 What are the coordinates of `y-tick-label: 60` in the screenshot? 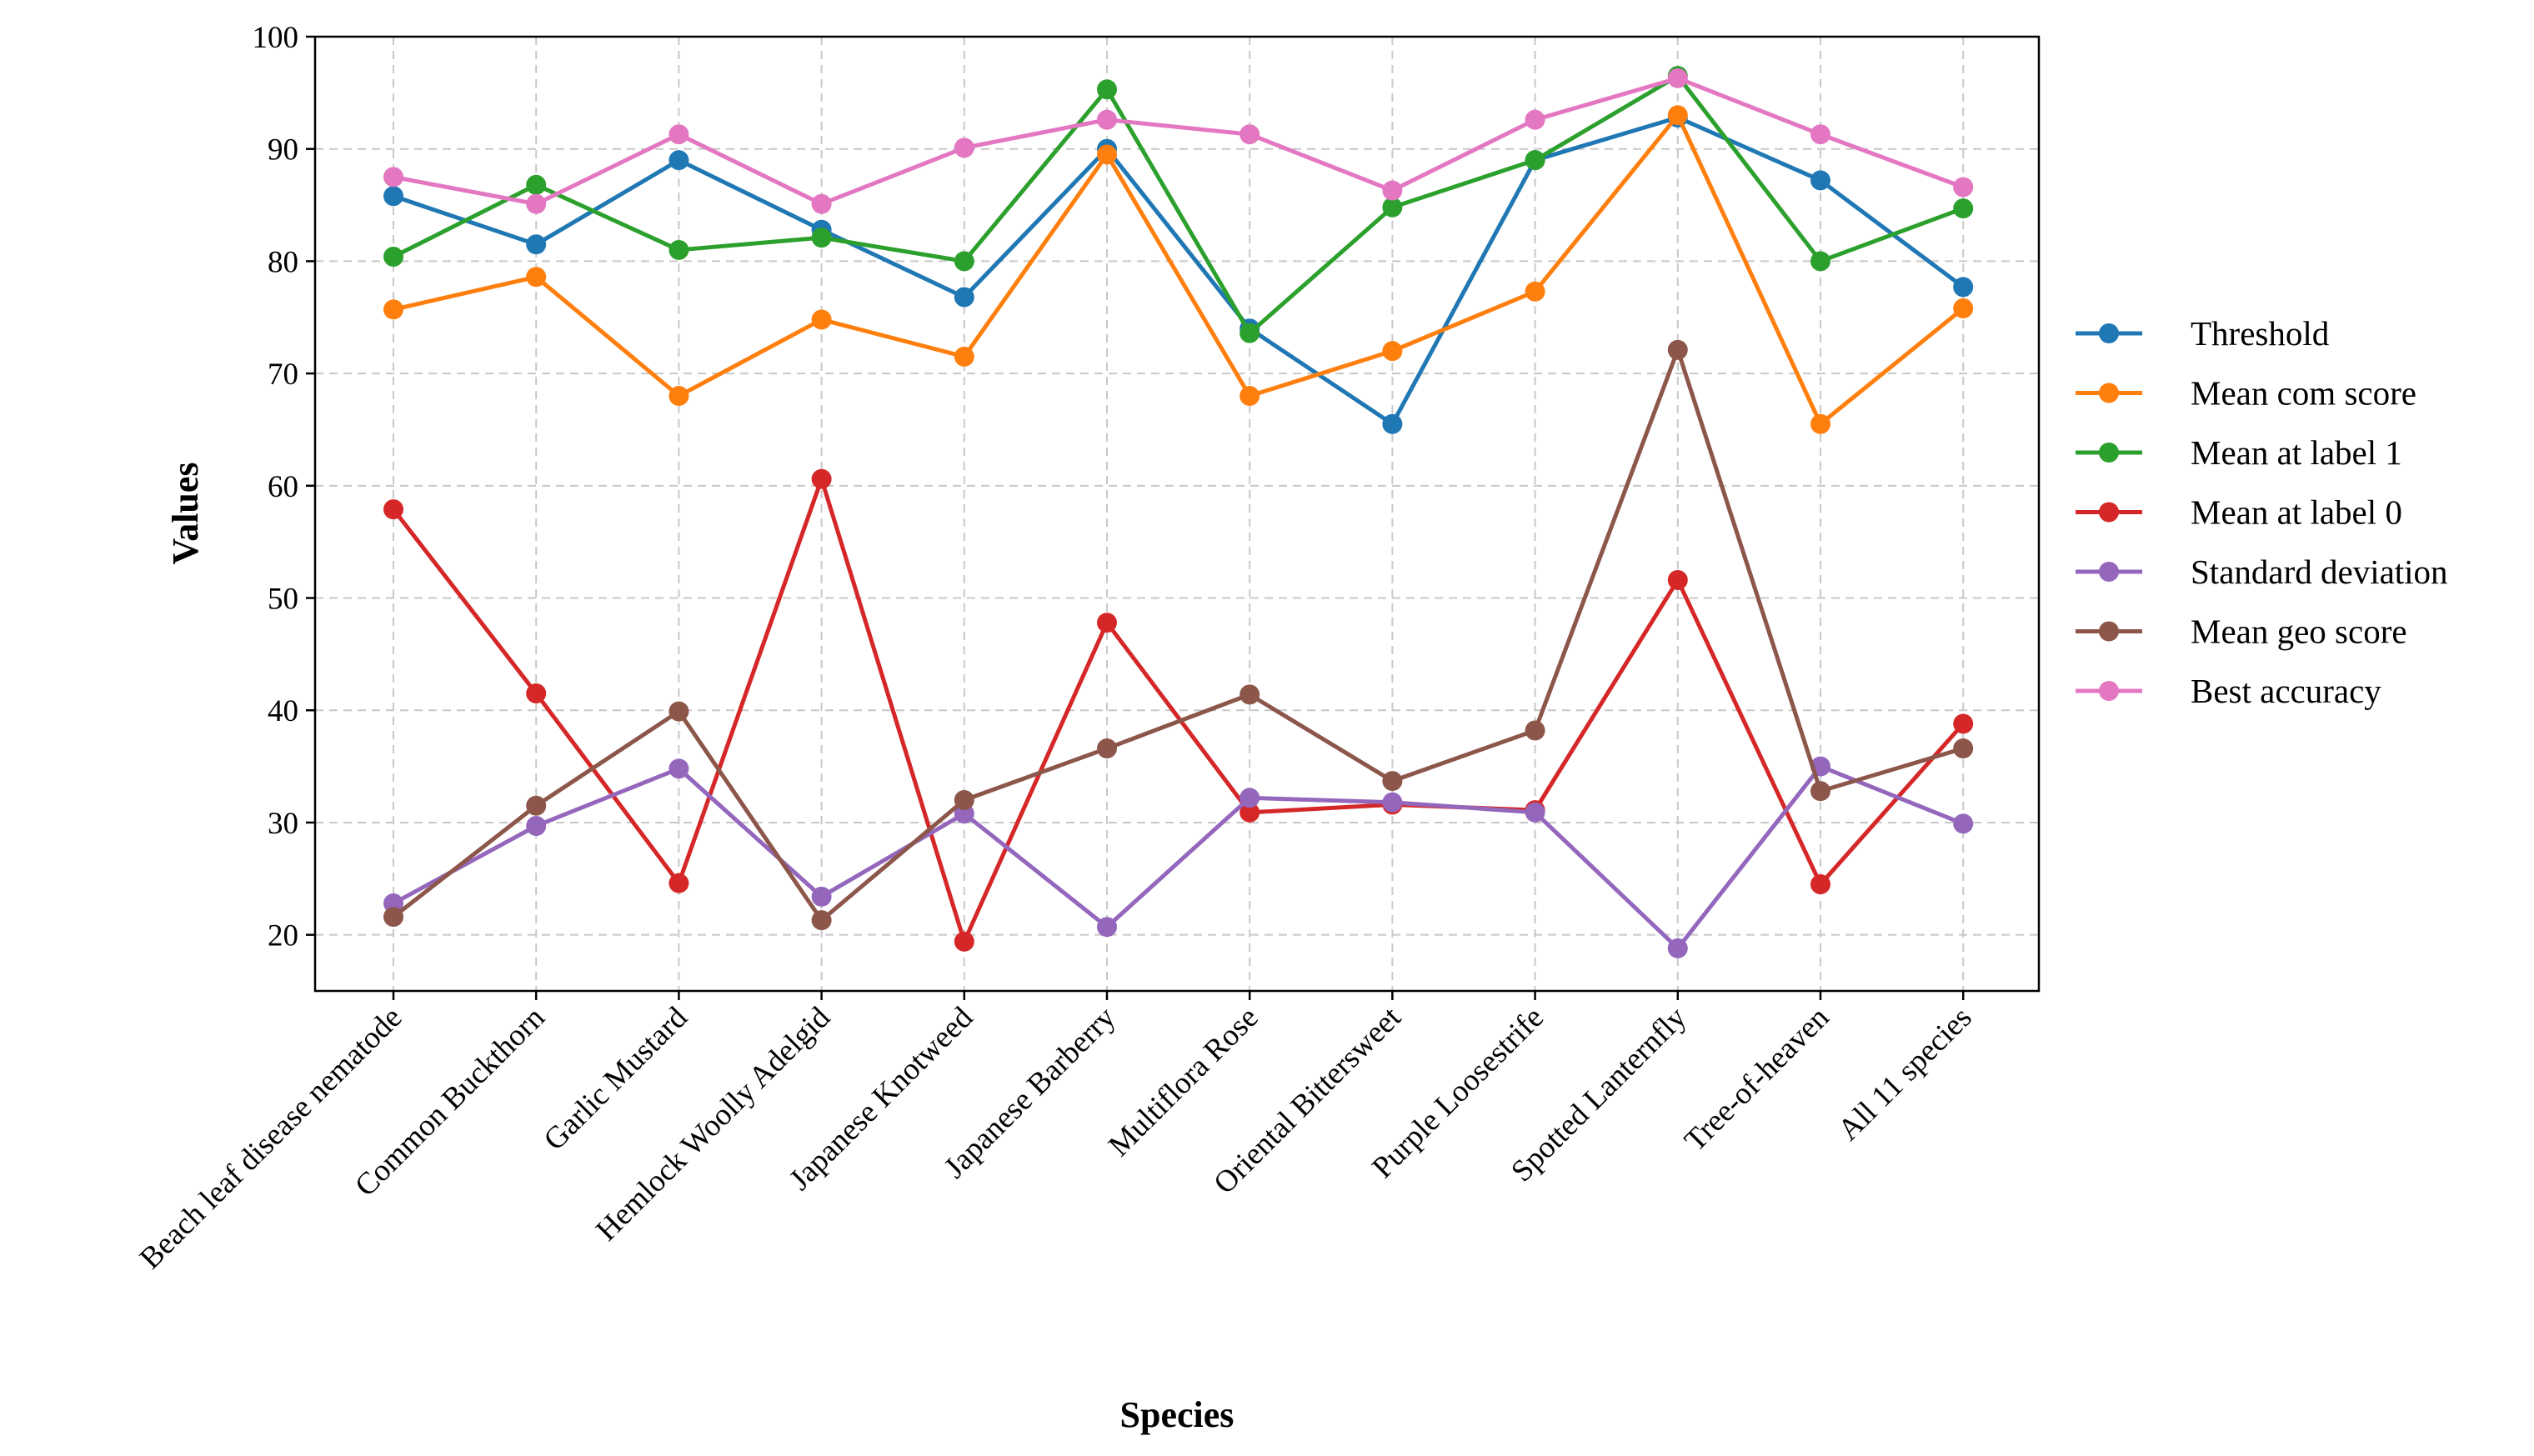 It's located at (283, 487).